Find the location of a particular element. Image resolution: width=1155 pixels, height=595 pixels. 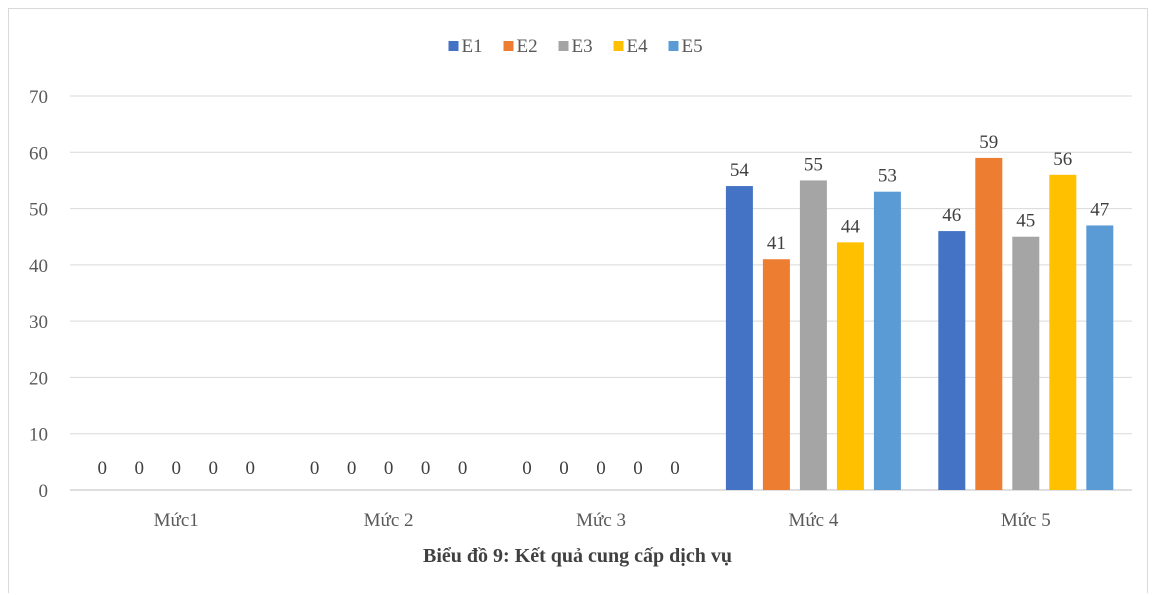

x-tick-label: Mức 4 is located at coordinates (813, 520).